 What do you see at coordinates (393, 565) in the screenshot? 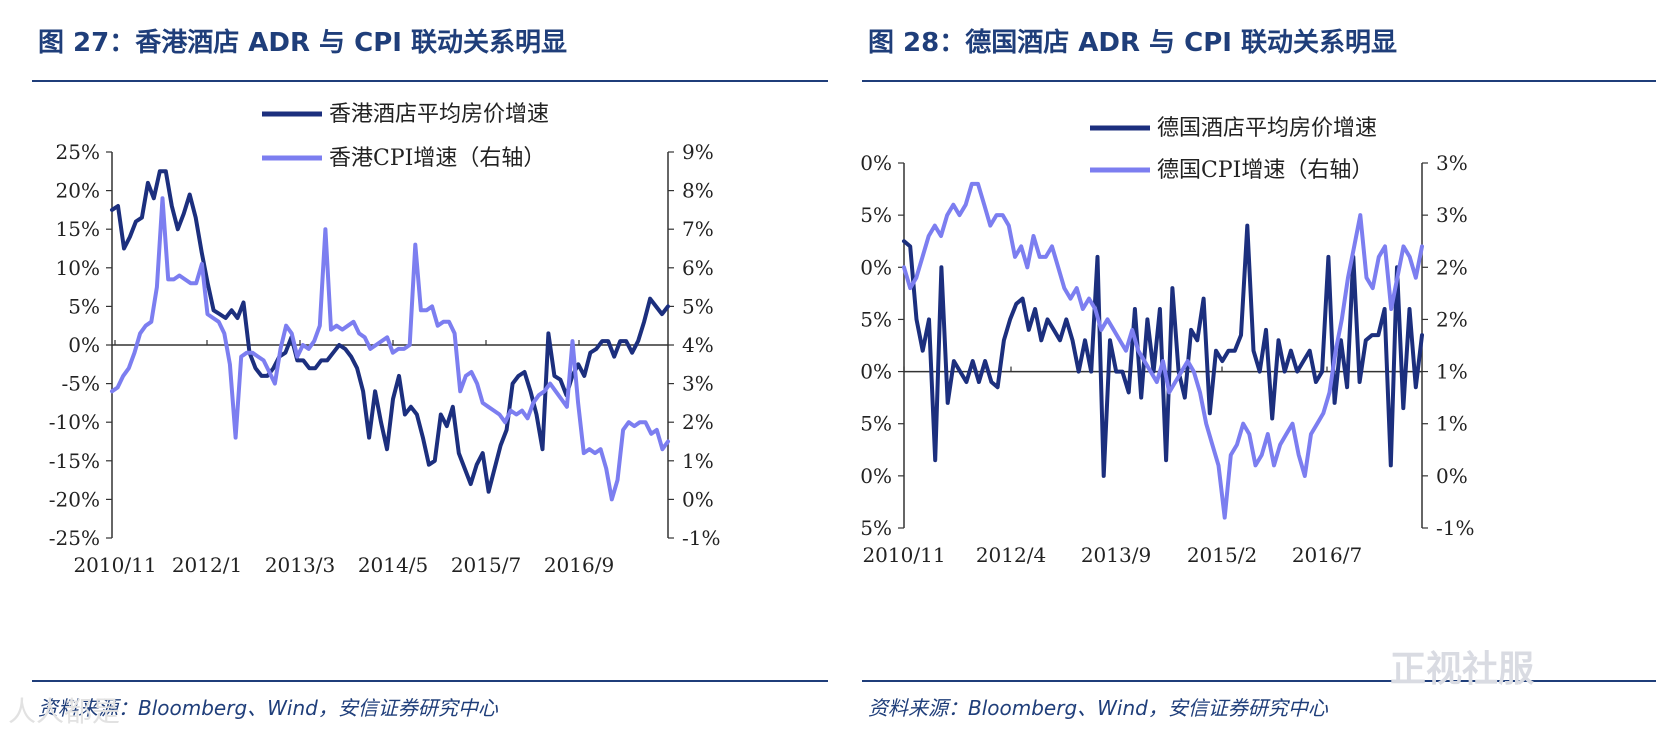
I see `left-x-tick-label: 2014/5` at bounding box center [393, 565].